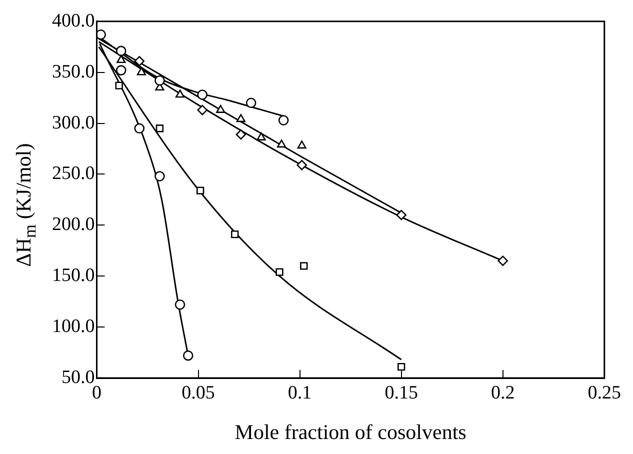 The width and height of the screenshot is (633, 454). What do you see at coordinates (198, 393) in the screenshot?
I see `x-tick-label: 0.05` at bounding box center [198, 393].